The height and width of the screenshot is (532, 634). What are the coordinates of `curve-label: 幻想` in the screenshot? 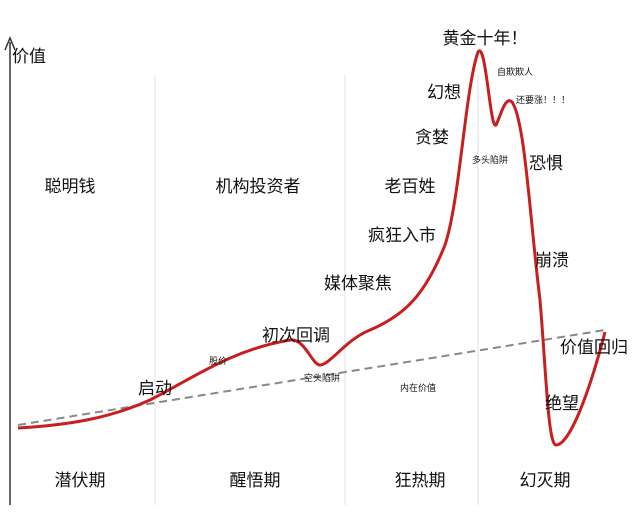 It's located at (444, 93).